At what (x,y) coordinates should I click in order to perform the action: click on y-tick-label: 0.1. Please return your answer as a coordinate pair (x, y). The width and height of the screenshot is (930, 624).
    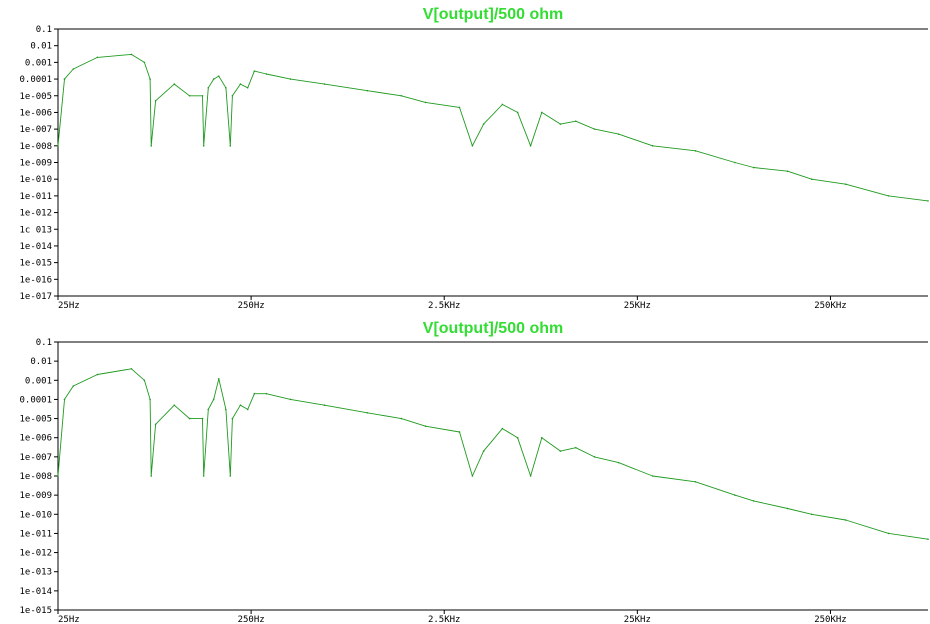
    Looking at the image, I should click on (44, 343).